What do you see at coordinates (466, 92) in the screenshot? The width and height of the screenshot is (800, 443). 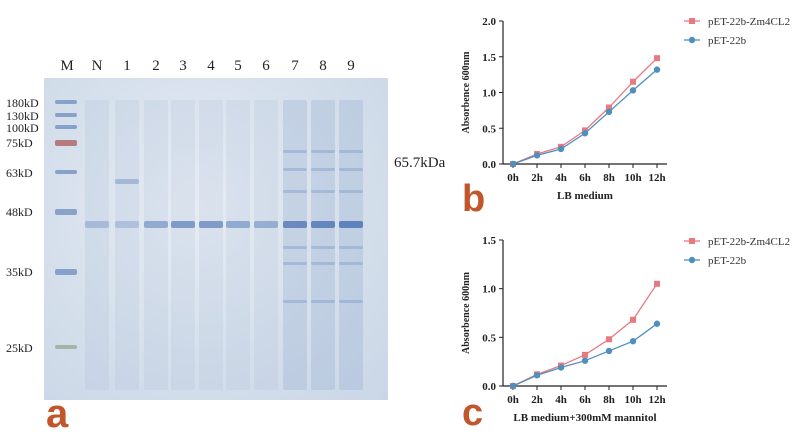 I see `y-axis-title: Absorbence 600nm` at bounding box center [466, 92].